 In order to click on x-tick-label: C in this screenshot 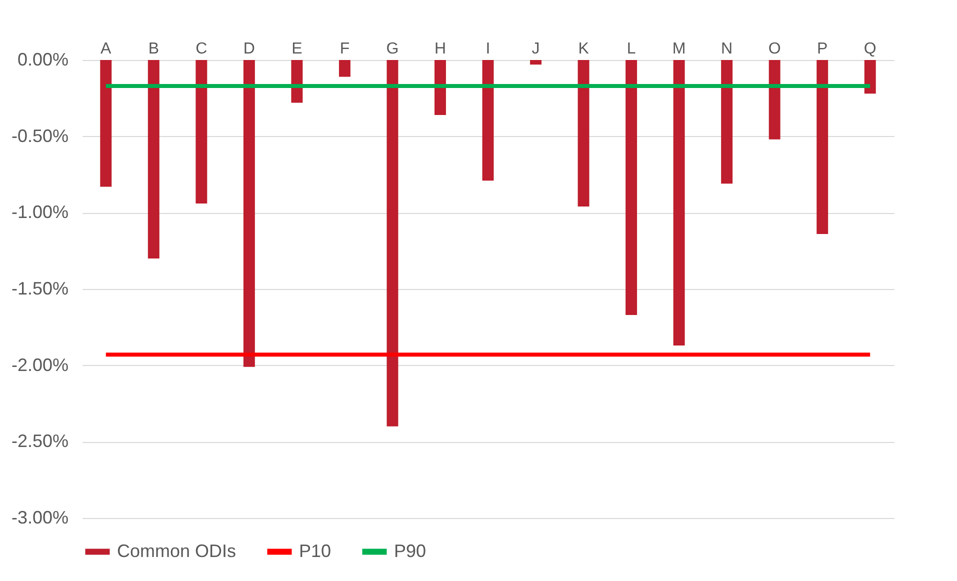, I will do `click(202, 49)`.